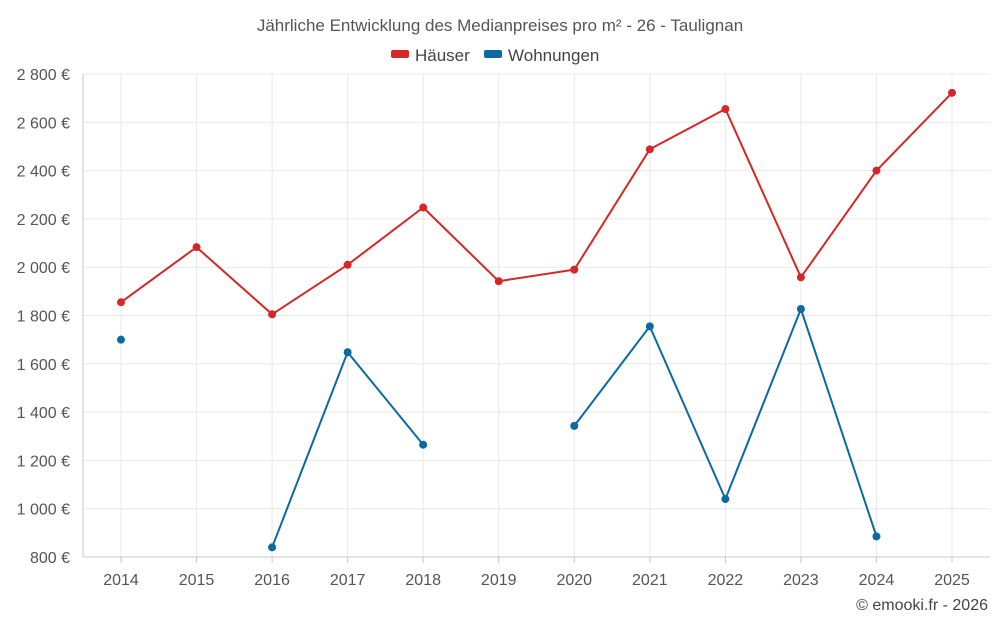 This screenshot has height=625, width=1000. Describe the element at coordinates (348, 580) in the screenshot. I see `x-tick-label: 2017` at that location.